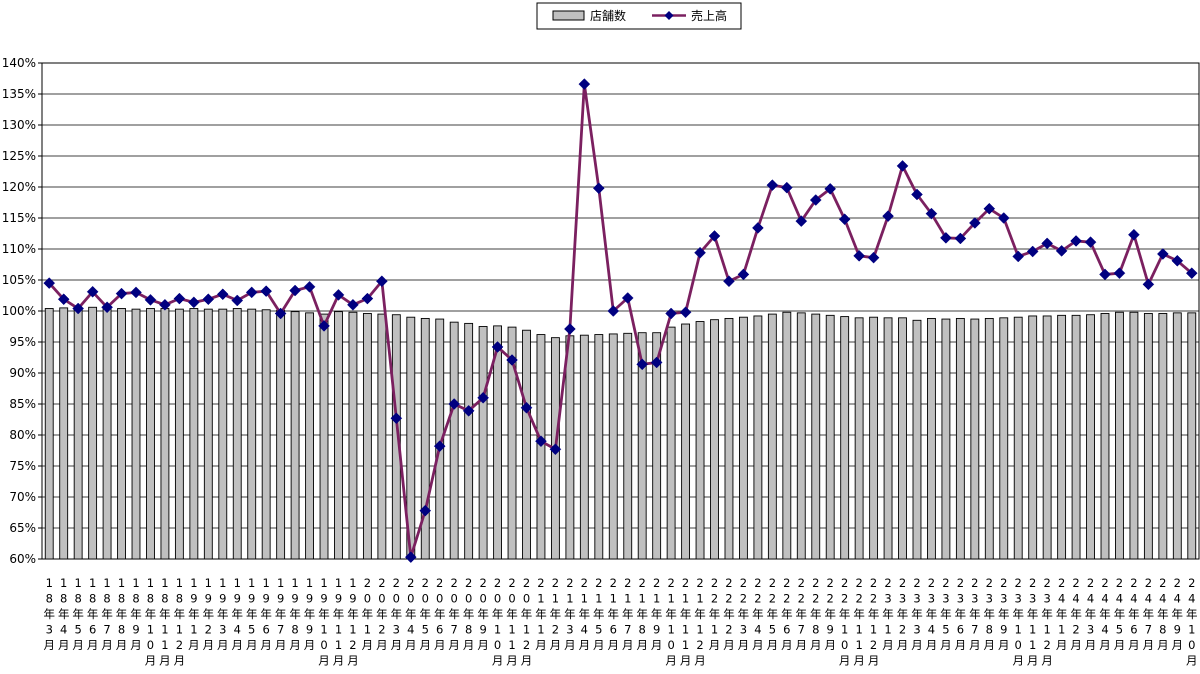 Image resolution: width=1200 pixels, height=674 pixels. What do you see at coordinates (22, 466) in the screenshot?
I see `y-tick-label: 75%` at bounding box center [22, 466].